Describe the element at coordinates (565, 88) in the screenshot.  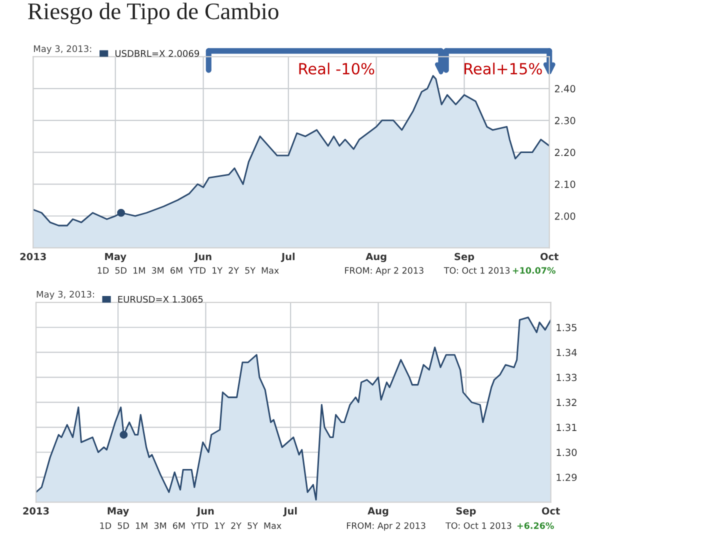
I see `y-tick-label: 2.40` at that location.